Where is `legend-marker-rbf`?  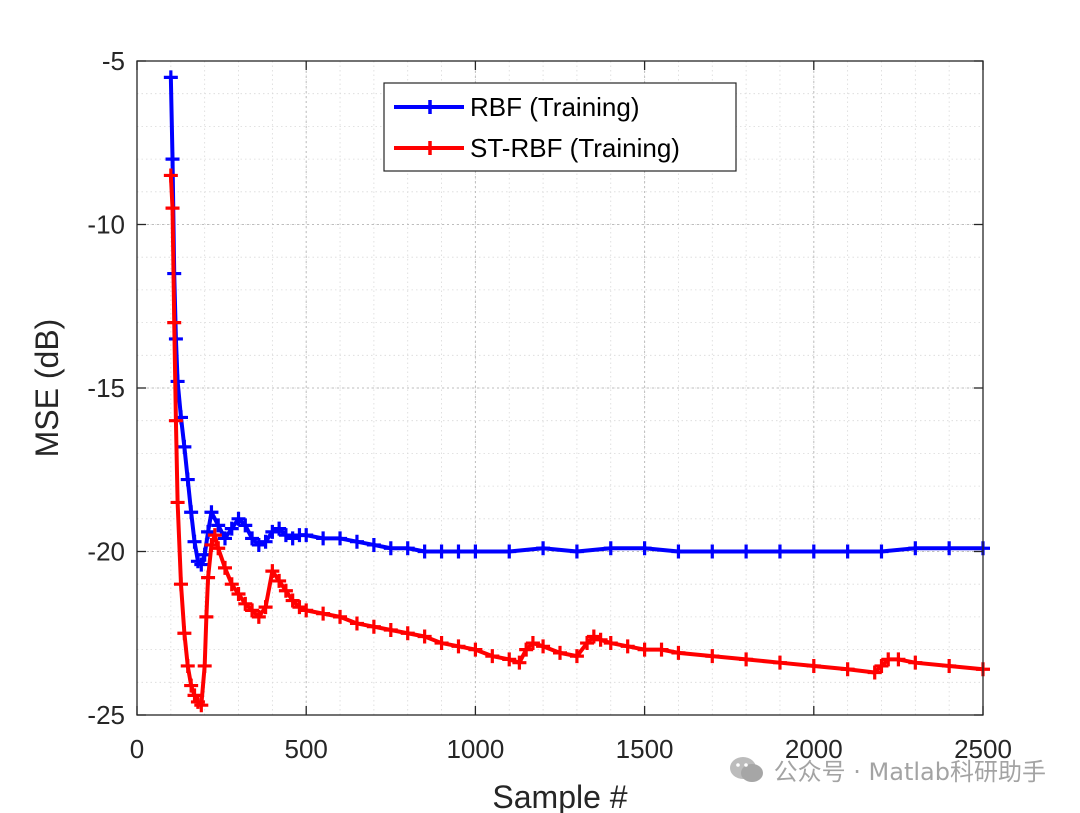 legend-marker-rbf is located at coordinates (430, 107).